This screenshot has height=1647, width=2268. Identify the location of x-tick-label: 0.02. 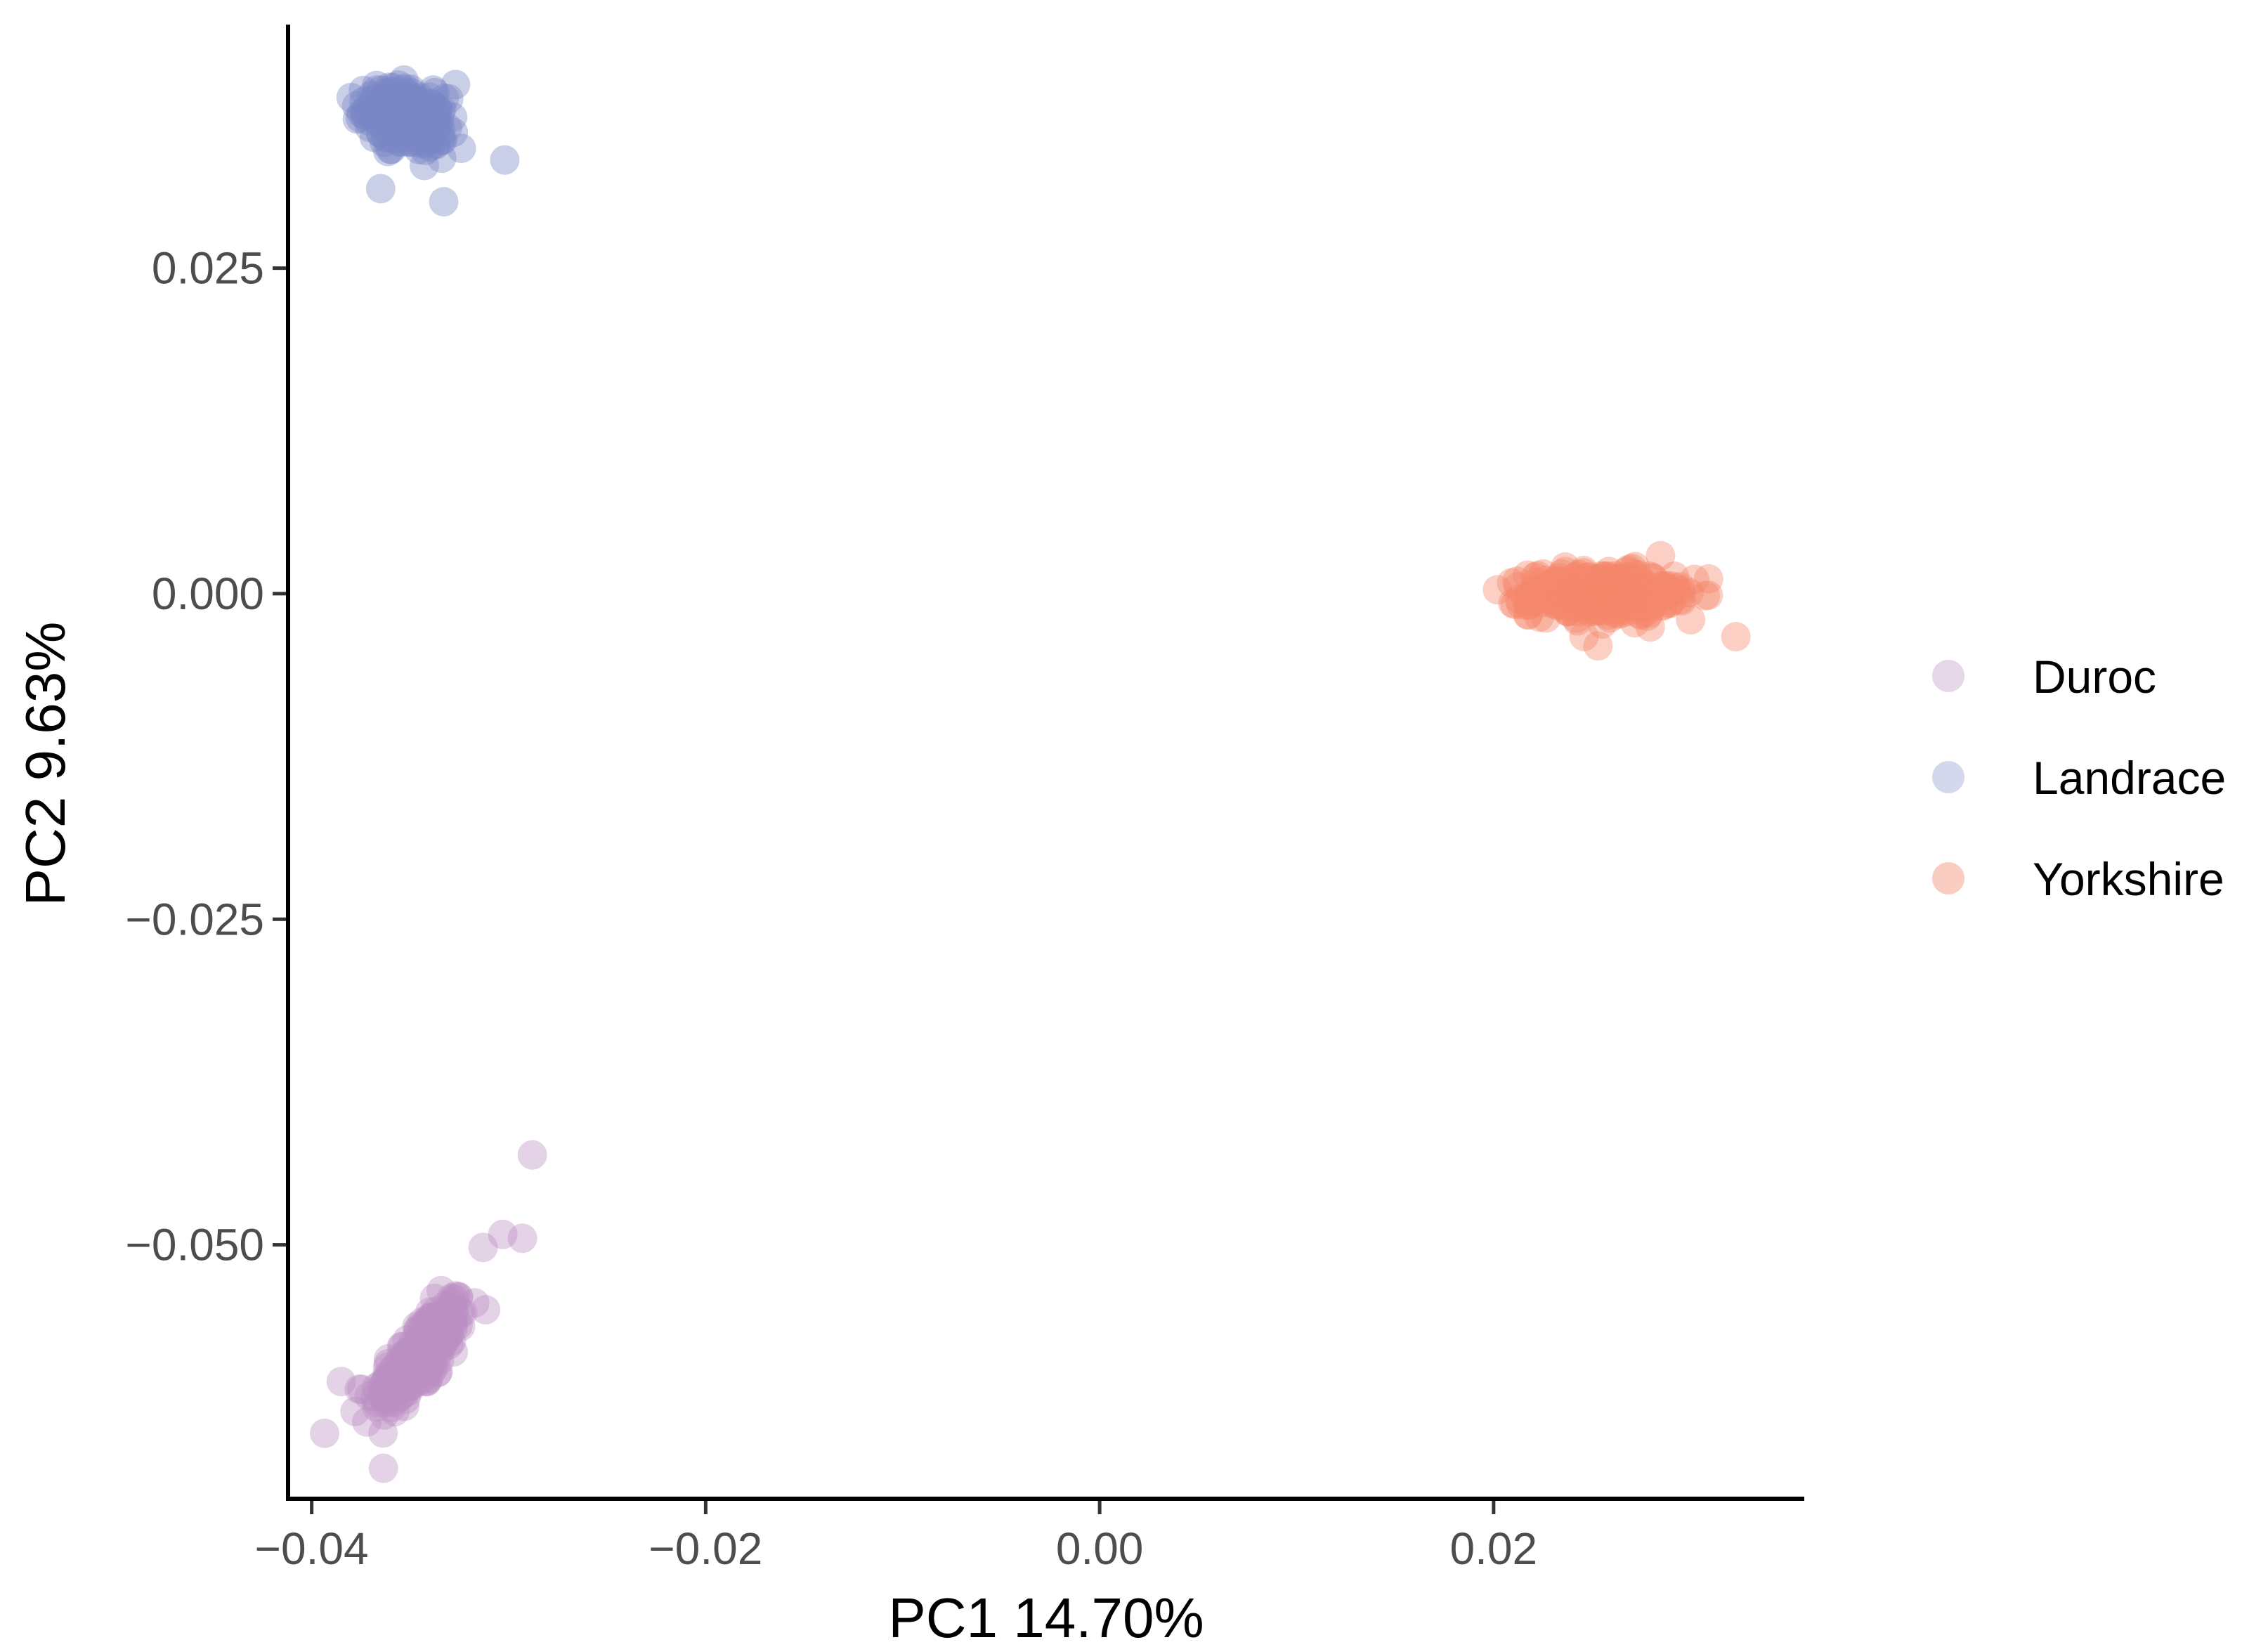
(1494, 1548).